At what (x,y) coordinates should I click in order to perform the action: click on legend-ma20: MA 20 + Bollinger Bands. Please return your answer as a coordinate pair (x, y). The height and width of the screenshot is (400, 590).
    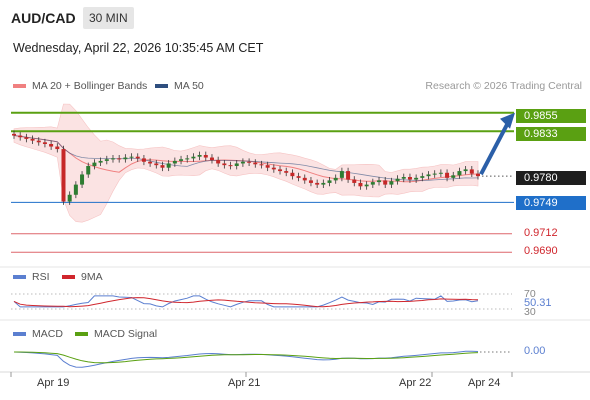
    Looking at the image, I should click on (80, 86).